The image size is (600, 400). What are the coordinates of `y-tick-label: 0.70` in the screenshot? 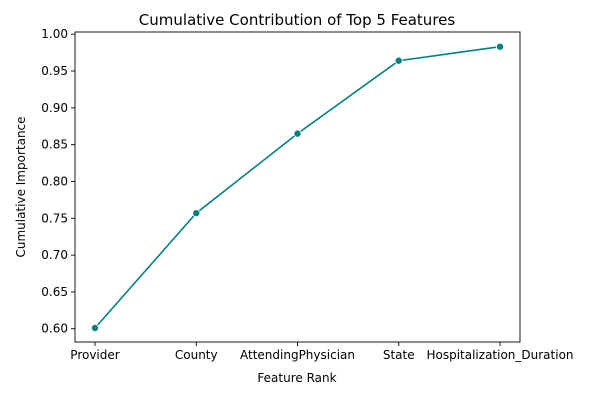 It's located at (54, 255).